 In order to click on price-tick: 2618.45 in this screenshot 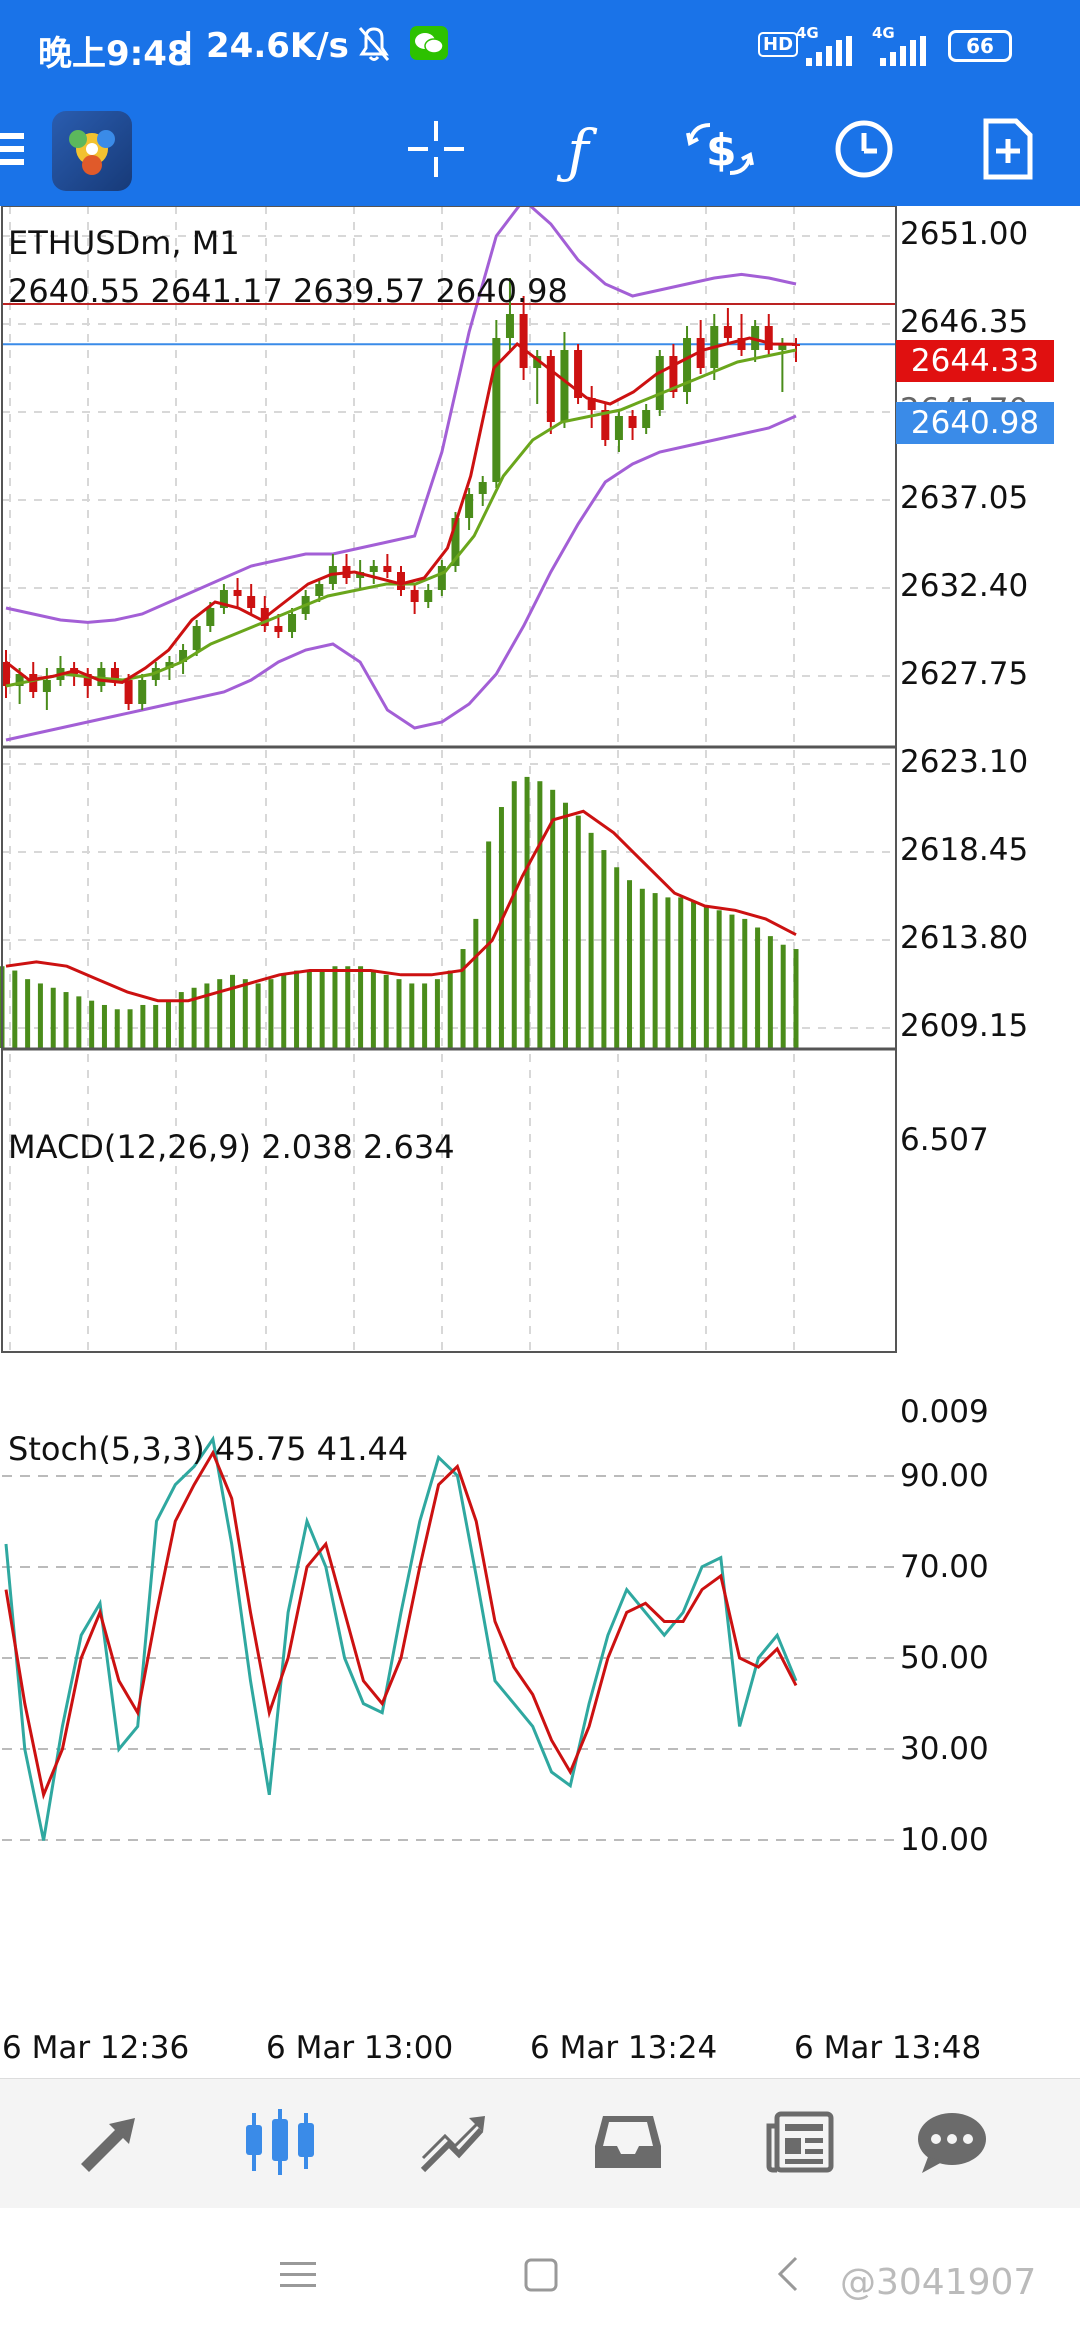, I will do `click(964, 850)`.